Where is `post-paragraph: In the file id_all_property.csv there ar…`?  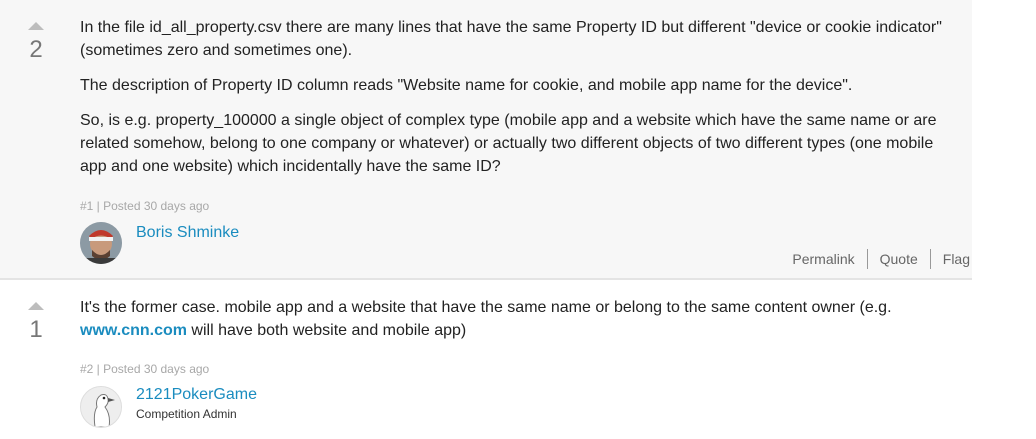 post-paragraph: In the file id_all_property.csv there ar… is located at coordinates (511, 39).